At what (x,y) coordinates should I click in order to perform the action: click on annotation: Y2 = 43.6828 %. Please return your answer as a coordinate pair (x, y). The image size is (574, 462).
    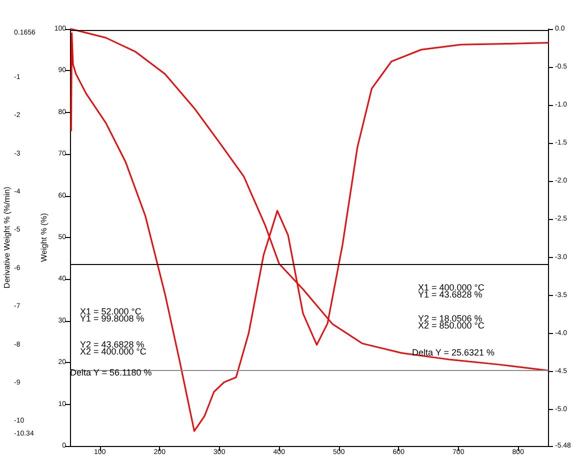
    Looking at the image, I should click on (112, 345).